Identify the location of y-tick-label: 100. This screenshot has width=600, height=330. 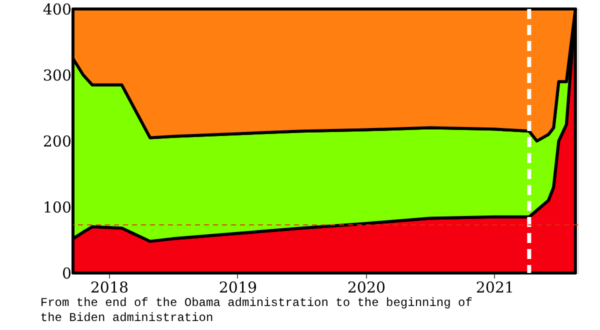
(57, 207).